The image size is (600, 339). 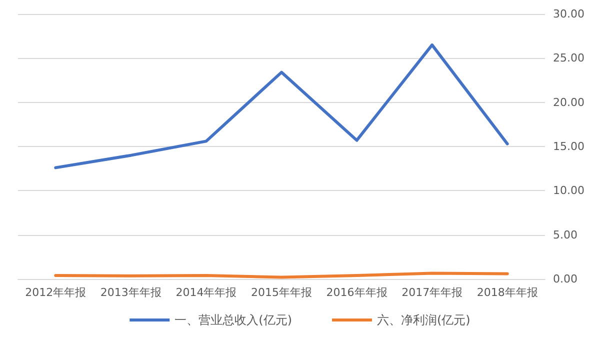 What do you see at coordinates (233, 320) in the screenshot?
I see `legend-label: 一、营业总收入(亿元)` at bounding box center [233, 320].